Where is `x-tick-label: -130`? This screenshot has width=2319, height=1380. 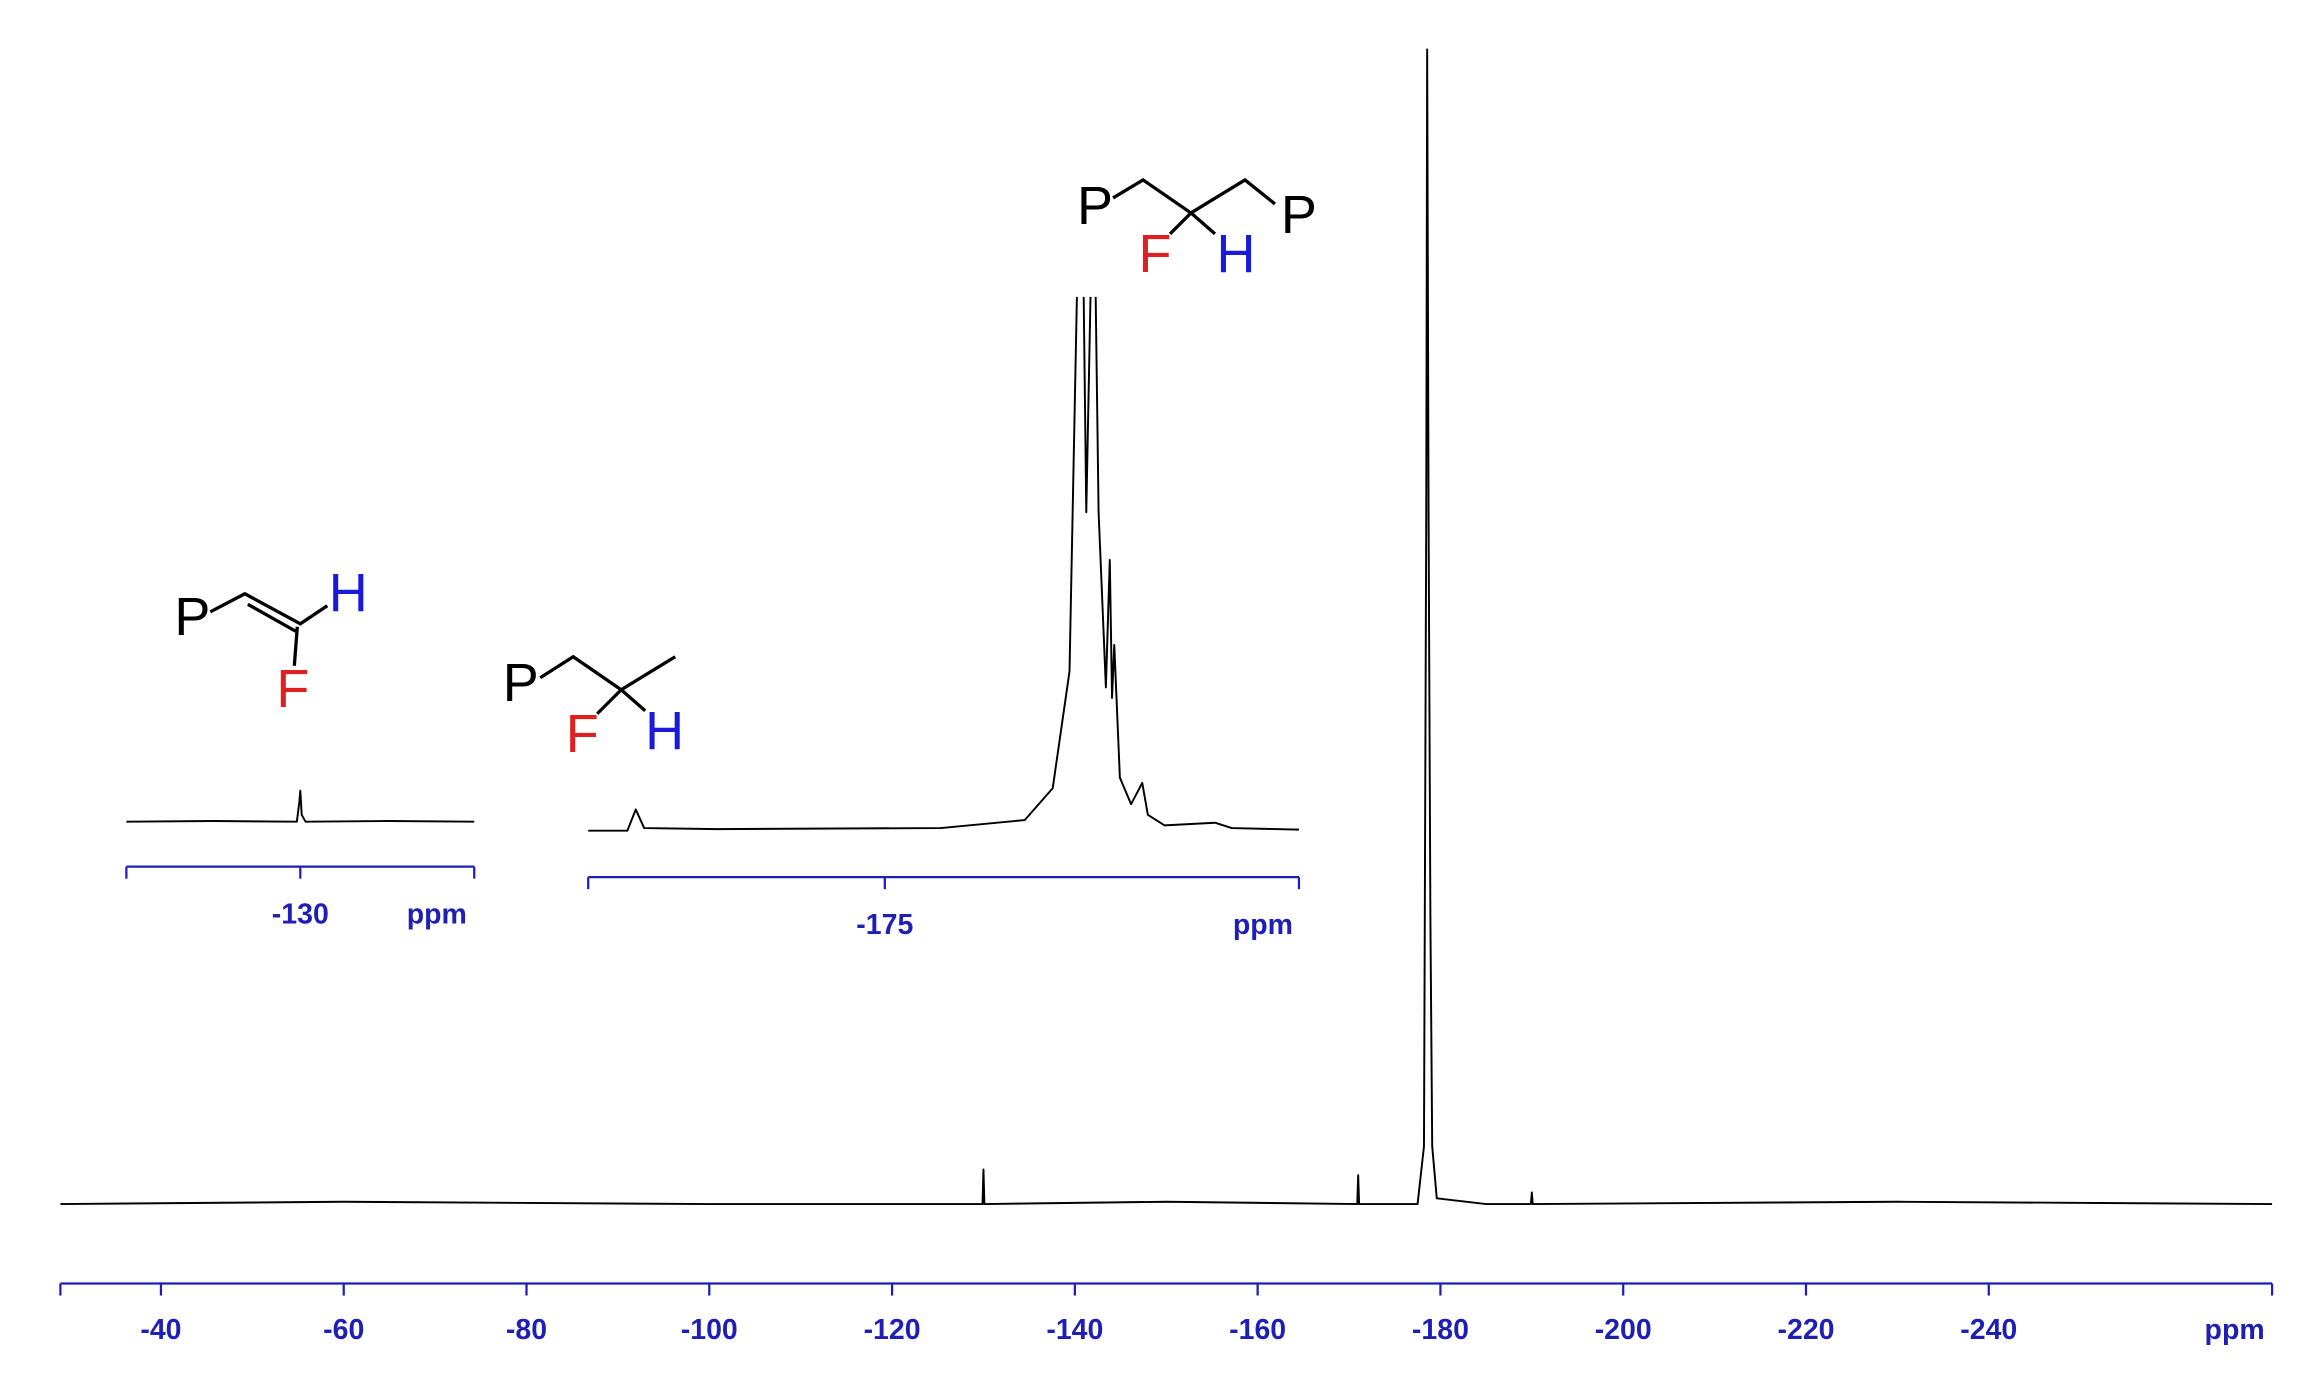
x-tick-label: -130 is located at coordinates (300, 915).